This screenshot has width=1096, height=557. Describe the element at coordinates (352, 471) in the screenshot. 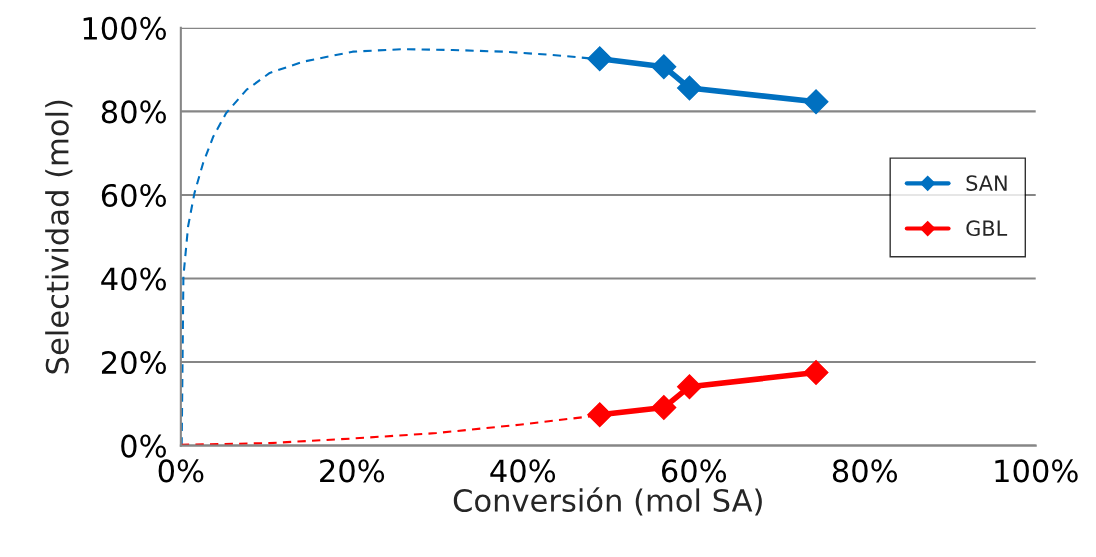

I see `x-tick-label: 20%` at that location.